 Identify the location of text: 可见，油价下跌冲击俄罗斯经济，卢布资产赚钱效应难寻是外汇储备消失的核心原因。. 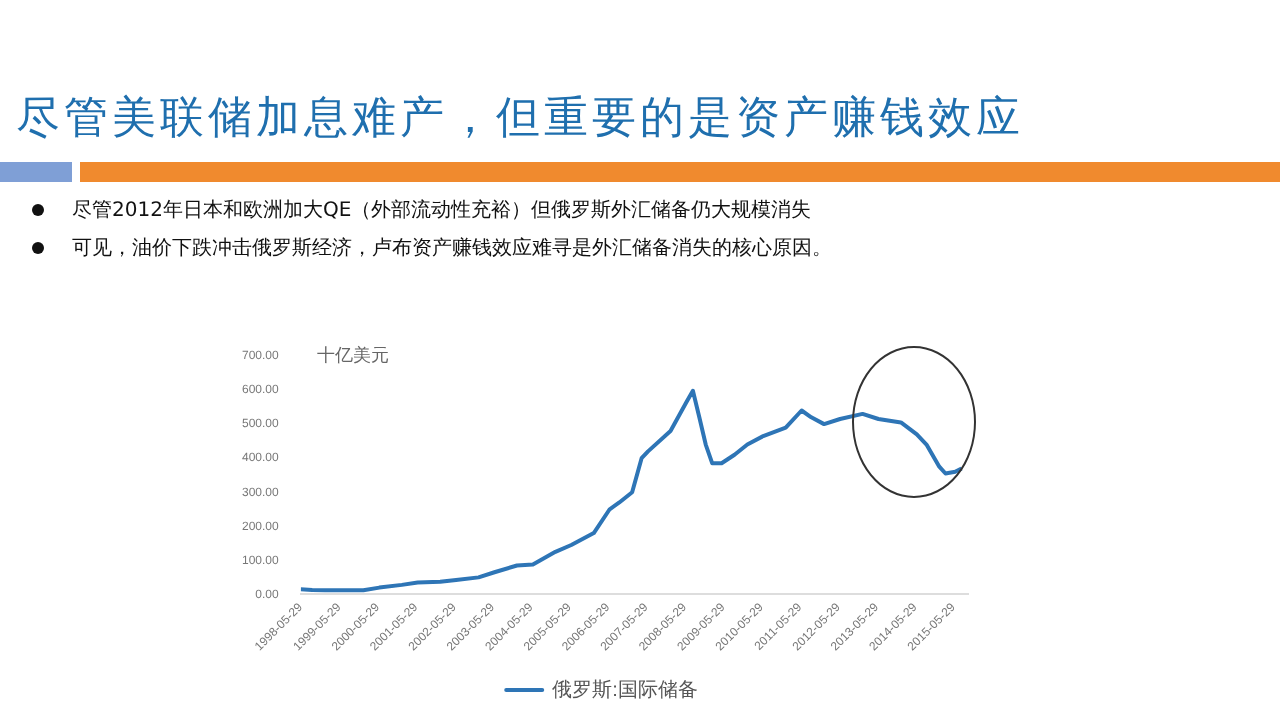
(452, 248).